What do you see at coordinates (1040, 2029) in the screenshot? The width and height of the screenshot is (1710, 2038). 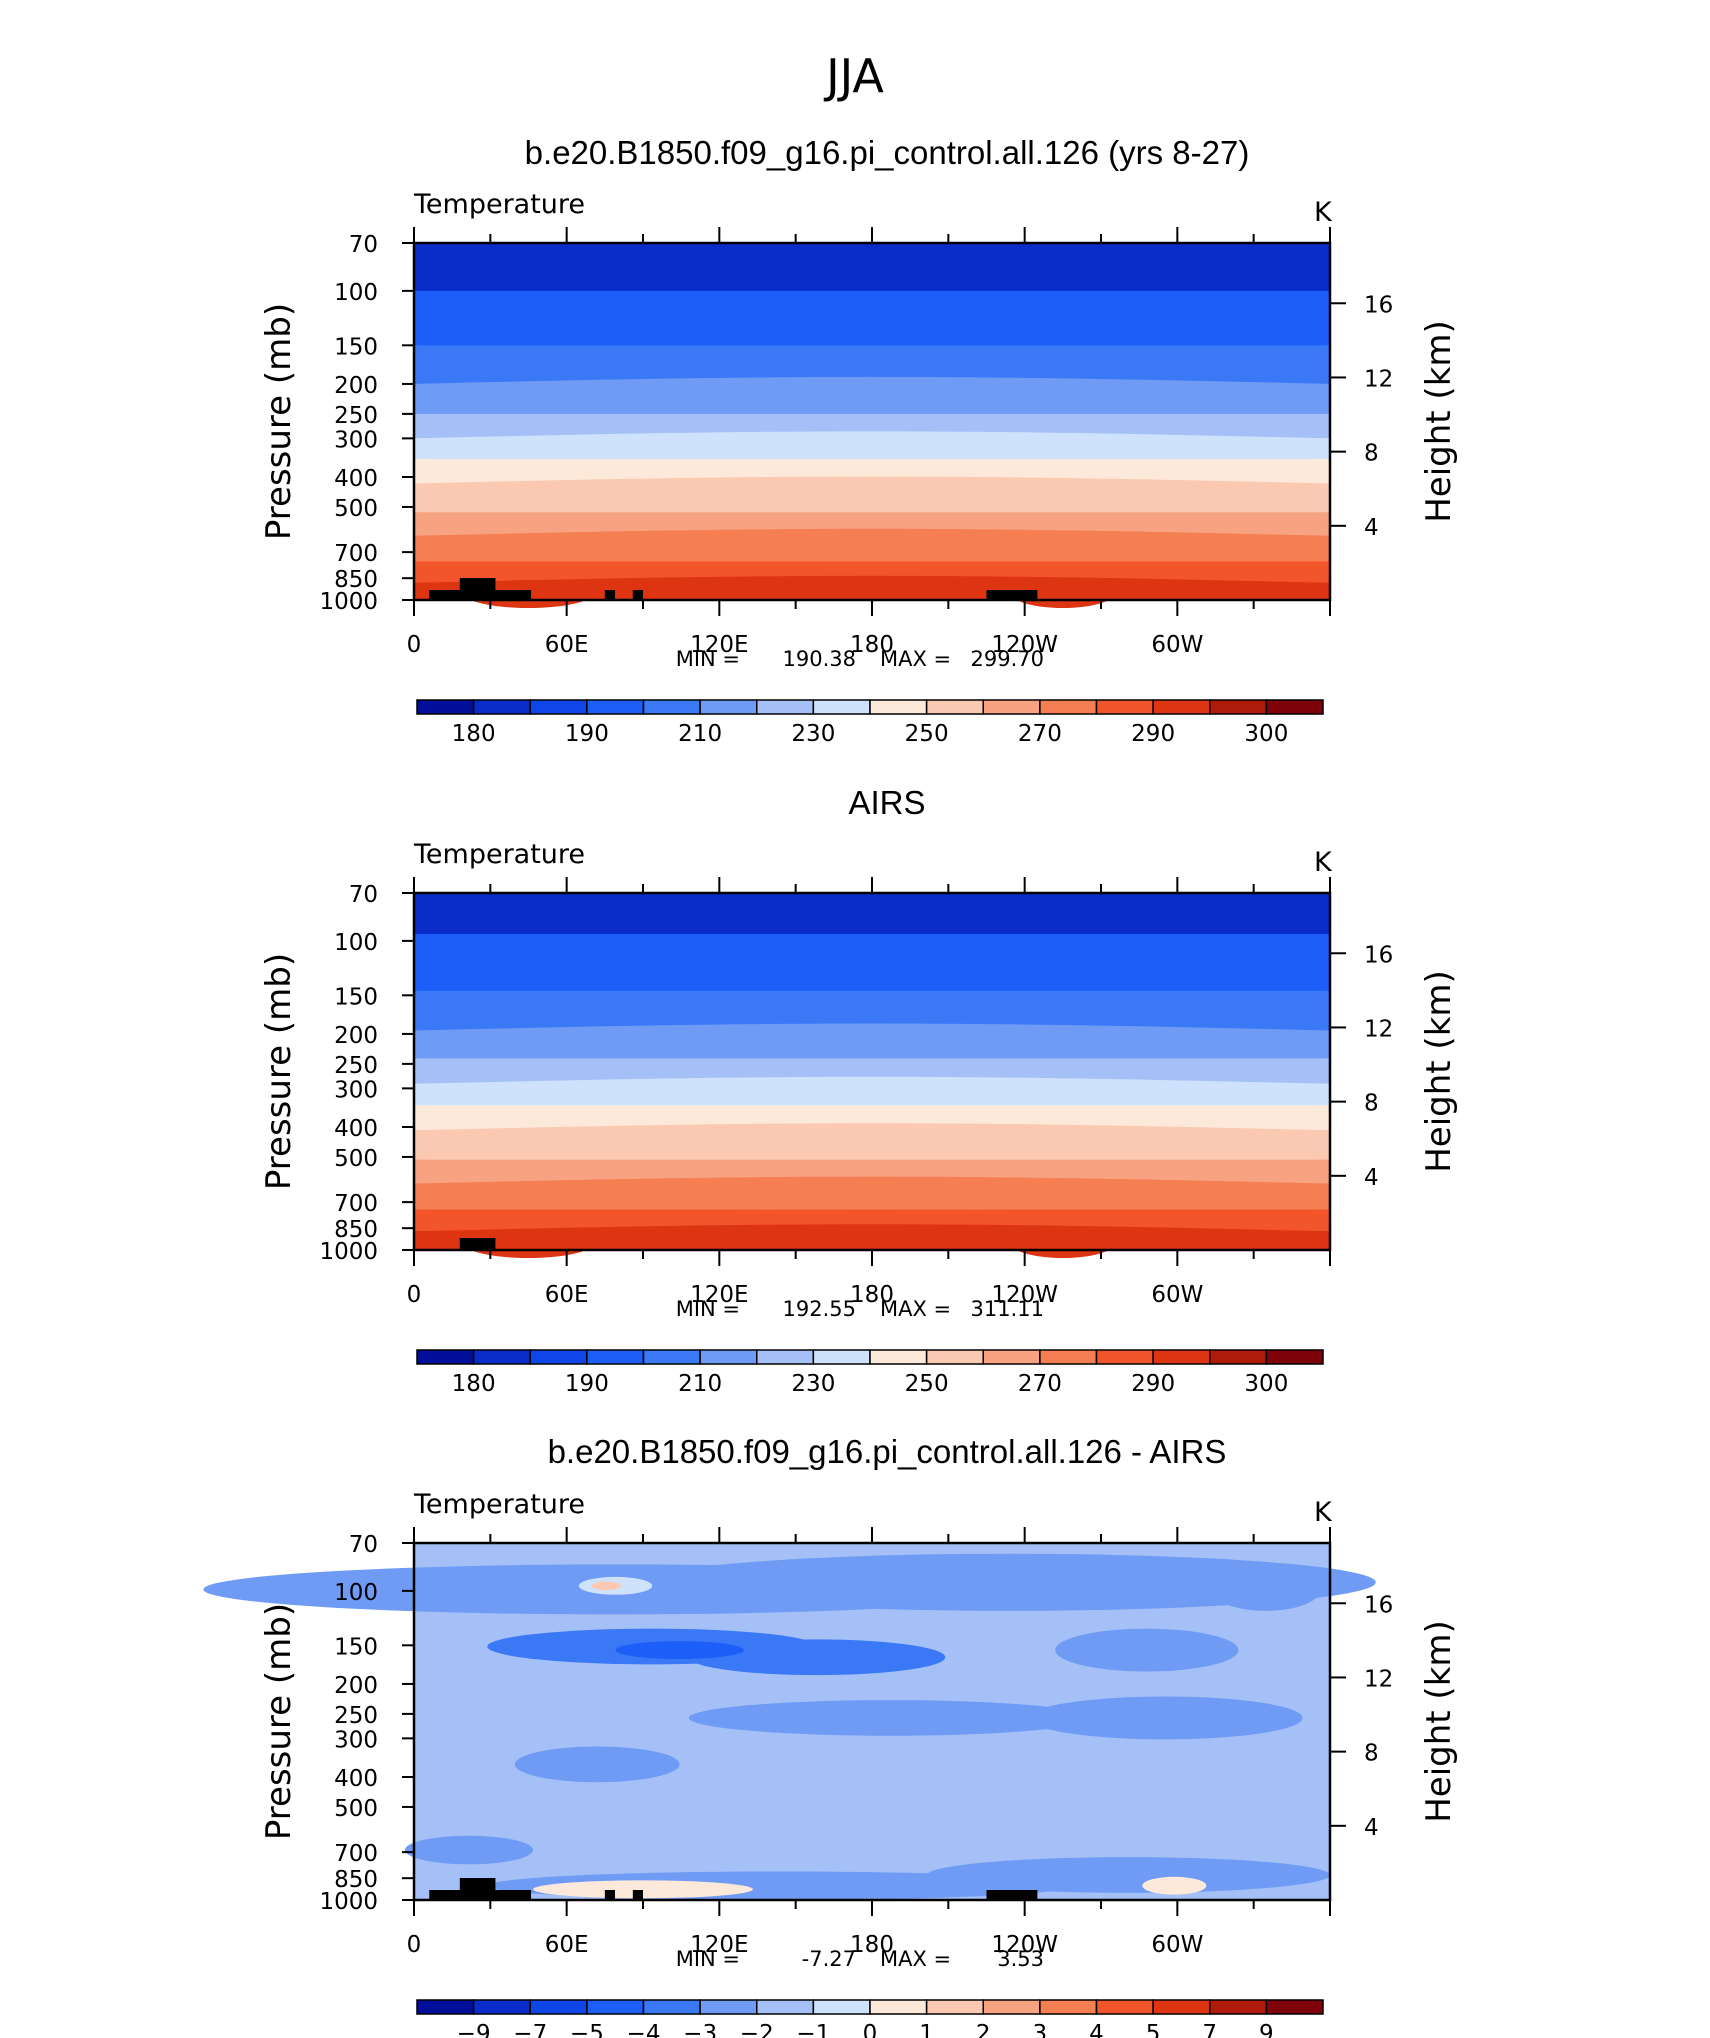 I see `colorbar-label: 3` at bounding box center [1040, 2029].